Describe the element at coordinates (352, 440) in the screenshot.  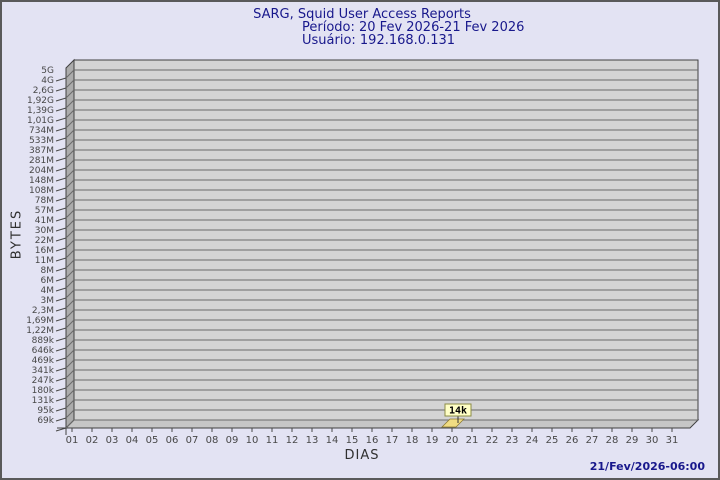
I see `x-axis-tick-label: 15` at that location.